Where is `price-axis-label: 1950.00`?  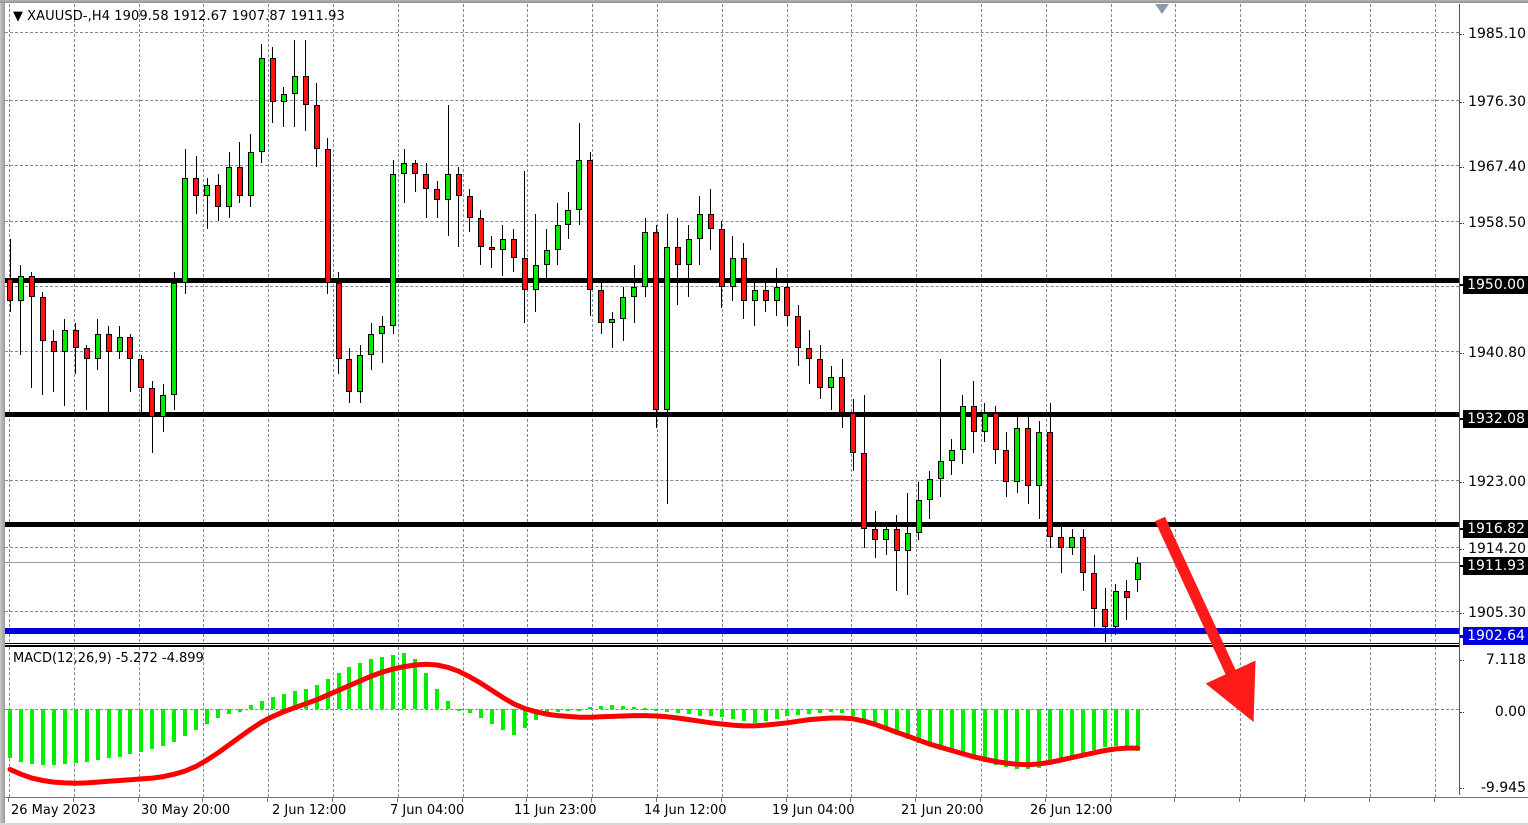
price-axis-label: 1950.00 is located at coordinates (1495, 285).